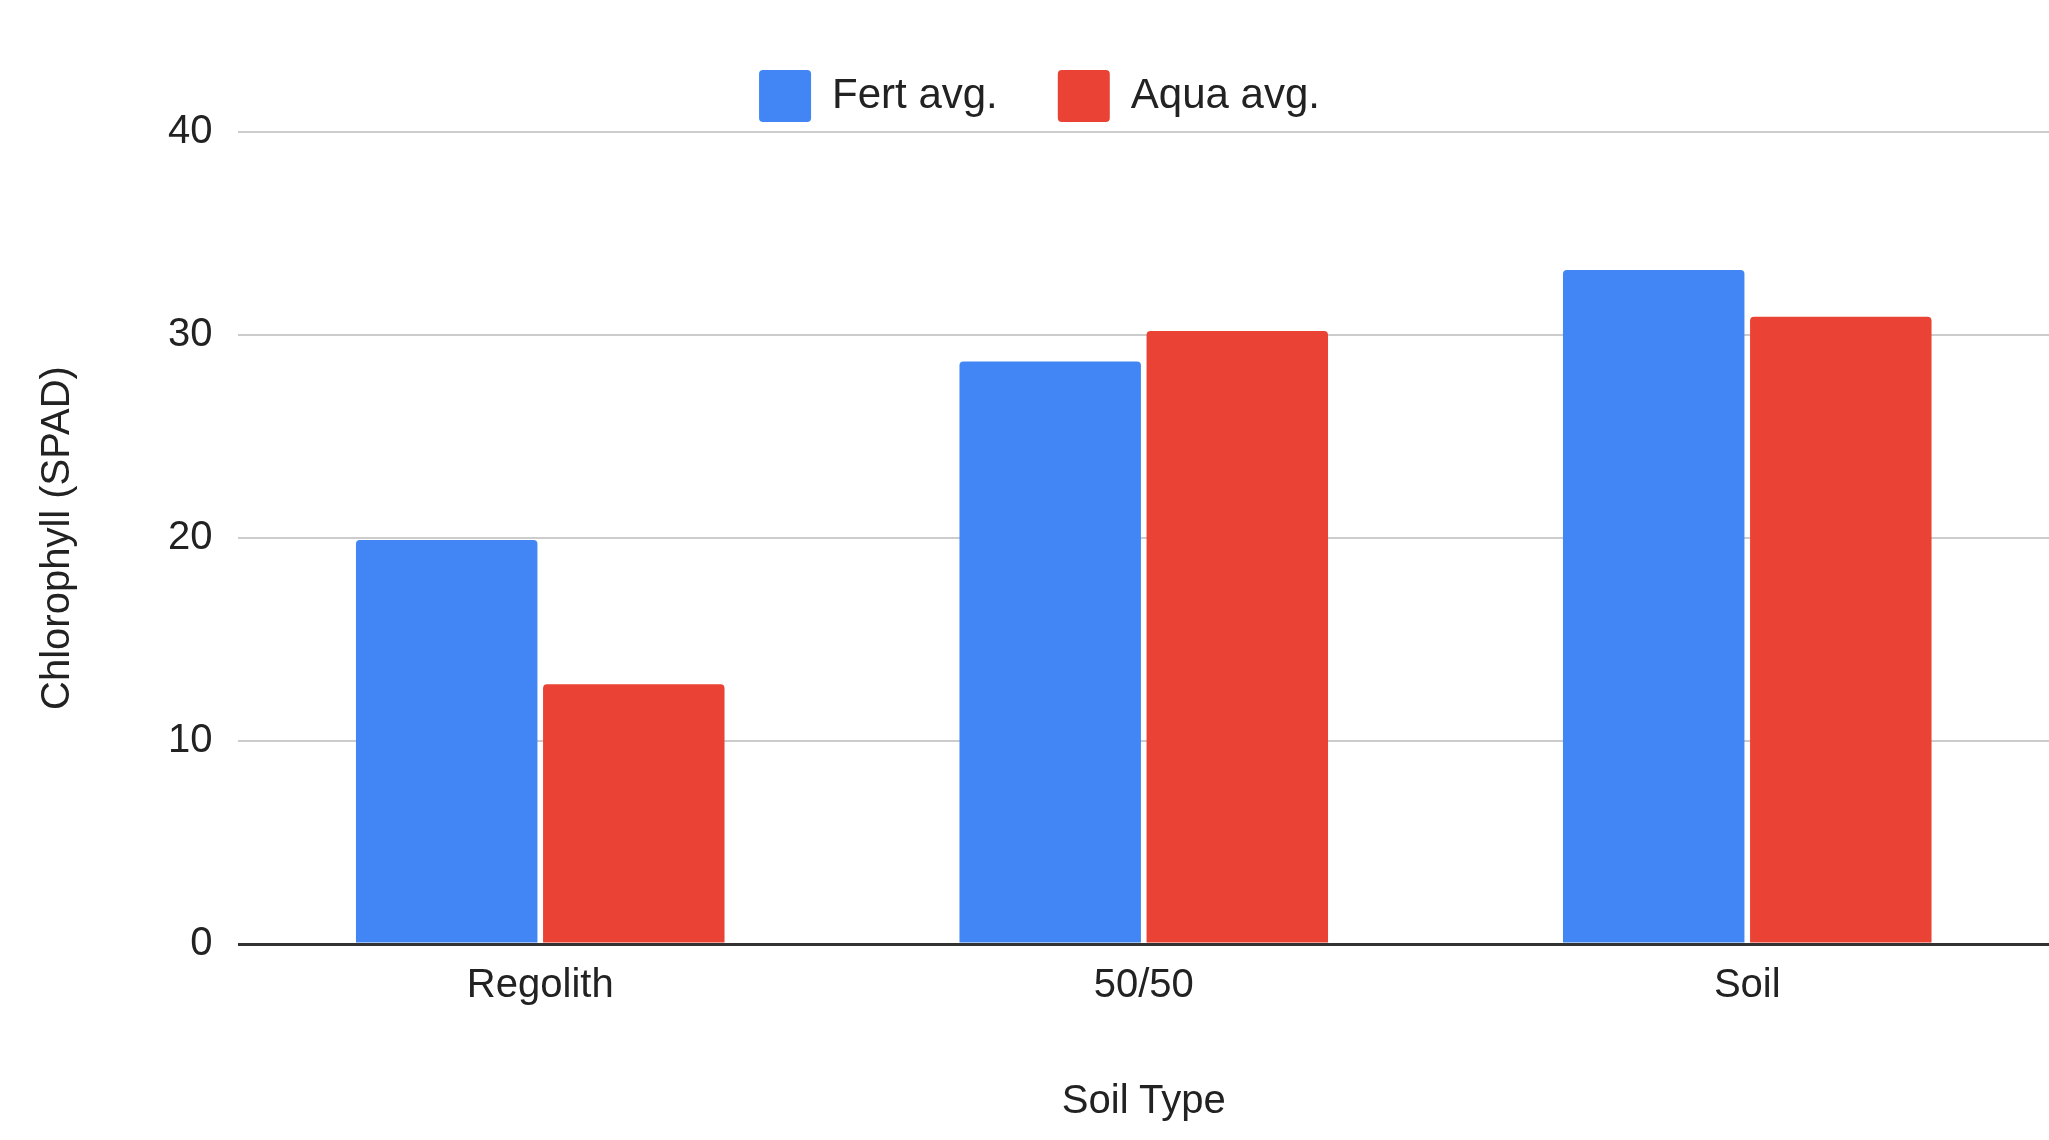 The image size is (2049, 1140). Describe the element at coordinates (190, 129) in the screenshot. I see `y-tick-label: 40` at that location.